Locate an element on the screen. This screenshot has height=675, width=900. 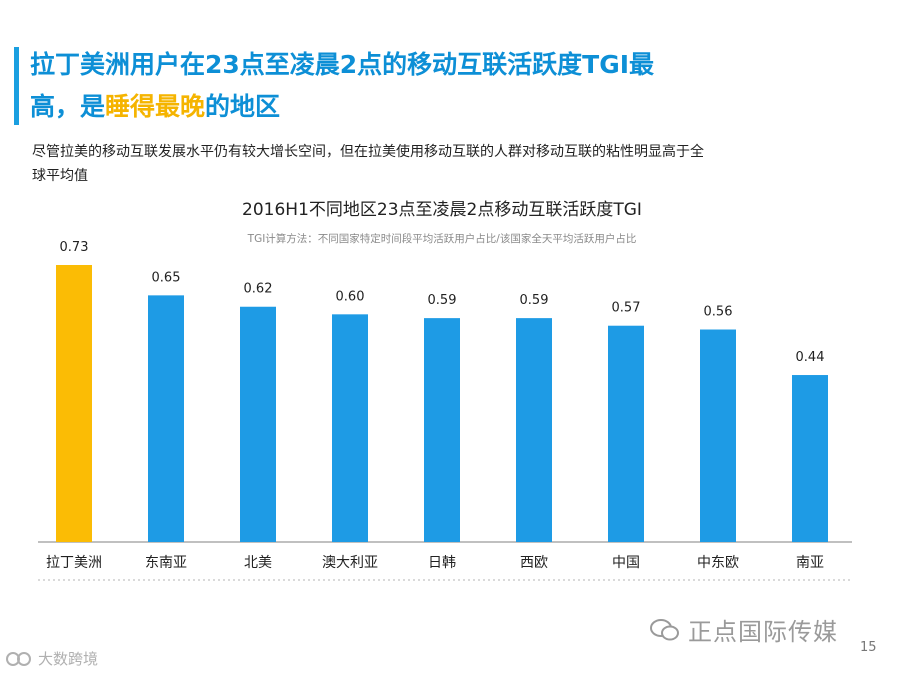
x-tick-label-3: 北美 is located at coordinates (258, 563).